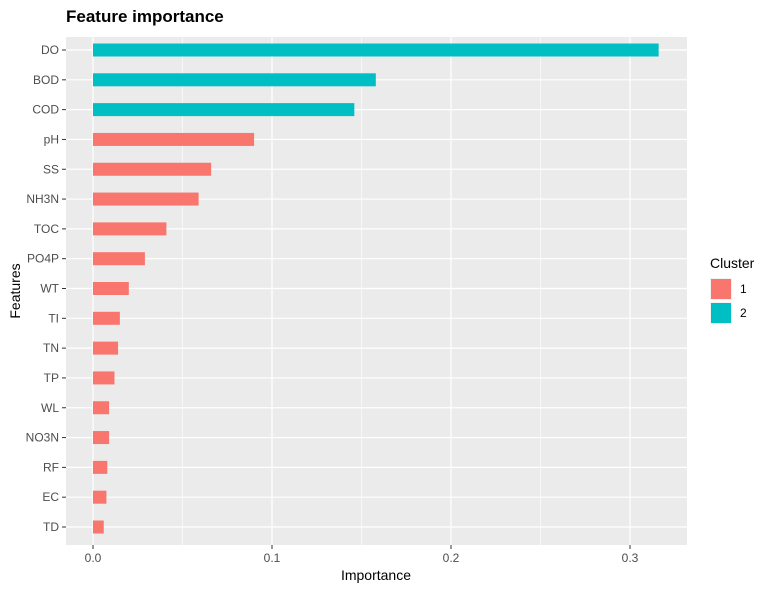 This screenshot has height=590, width=772. What do you see at coordinates (732, 263) in the screenshot?
I see `legend-title: Cluster` at bounding box center [732, 263].